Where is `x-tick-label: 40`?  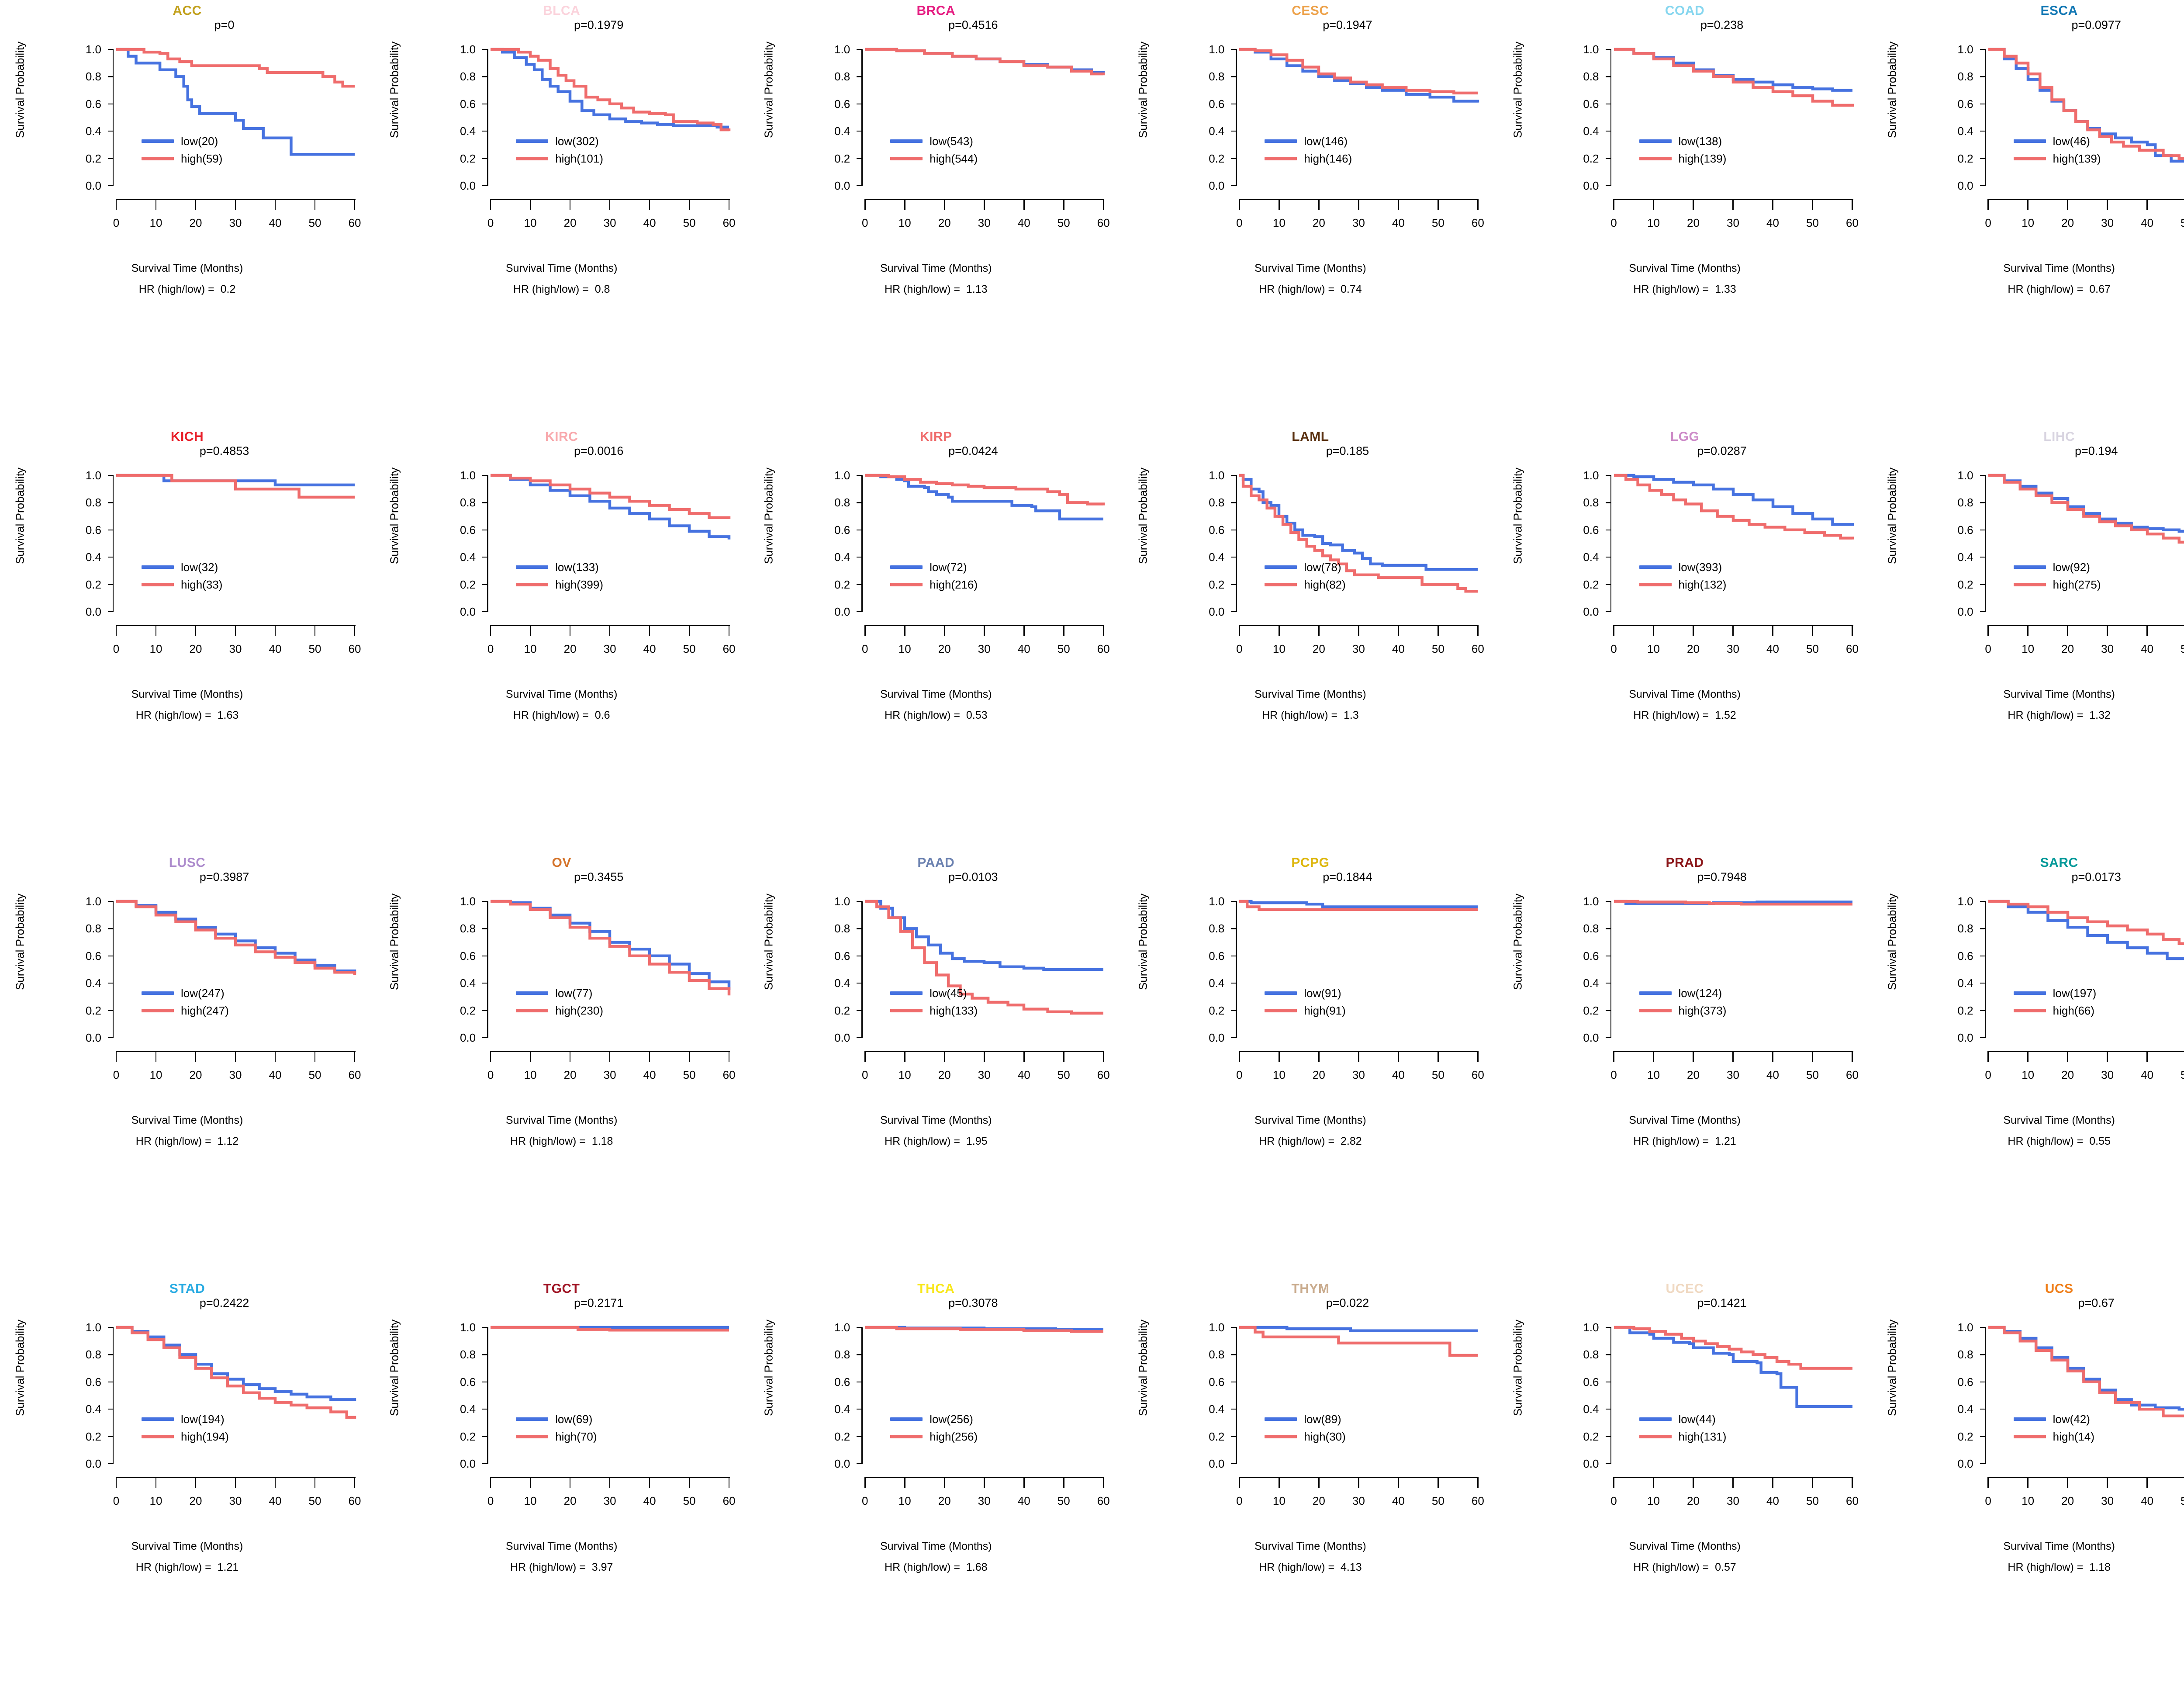
x-tick-label: 40 is located at coordinates (275, 222).